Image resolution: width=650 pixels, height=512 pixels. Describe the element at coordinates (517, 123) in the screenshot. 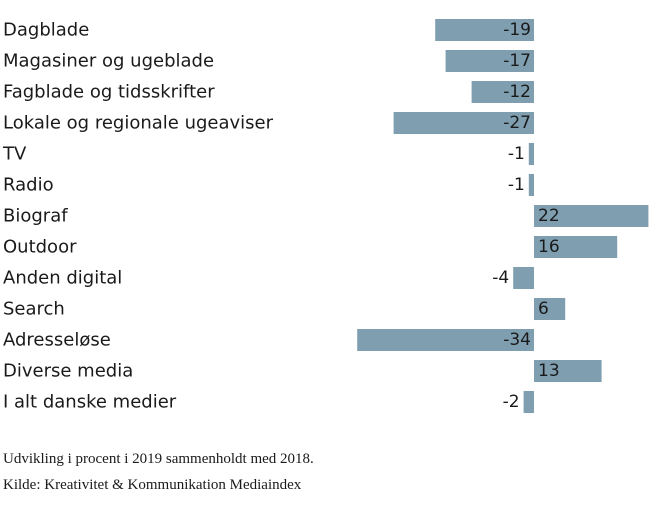

I see `value-label-lokale-og-regionale-ugeaviser: -27` at that location.